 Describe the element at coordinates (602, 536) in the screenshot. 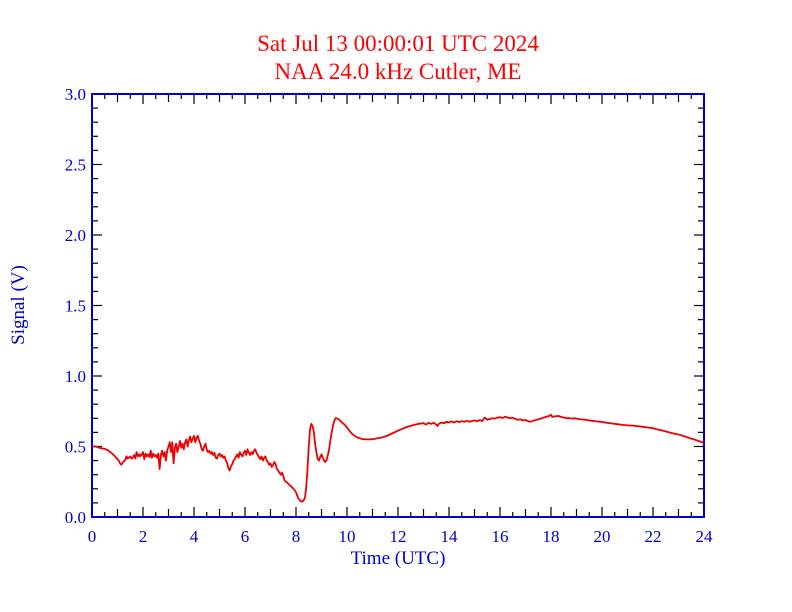

I see `x-tick-label: 20` at that location.